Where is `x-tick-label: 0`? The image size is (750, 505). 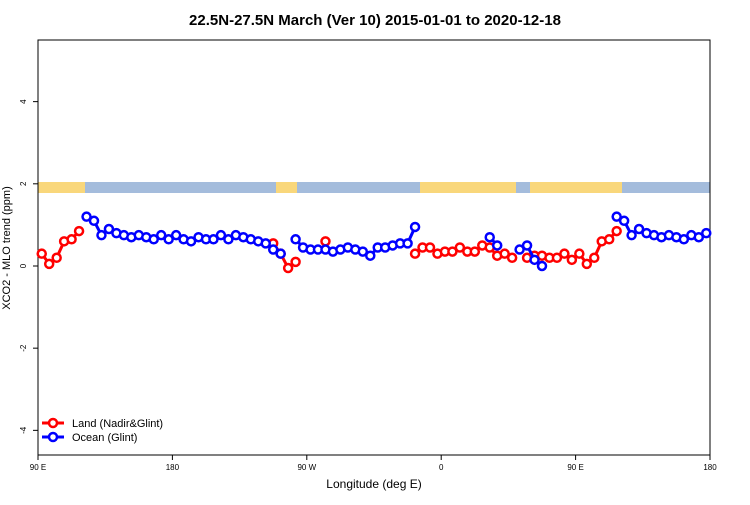 x-tick-label: 0 is located at coordinates (441, 467).